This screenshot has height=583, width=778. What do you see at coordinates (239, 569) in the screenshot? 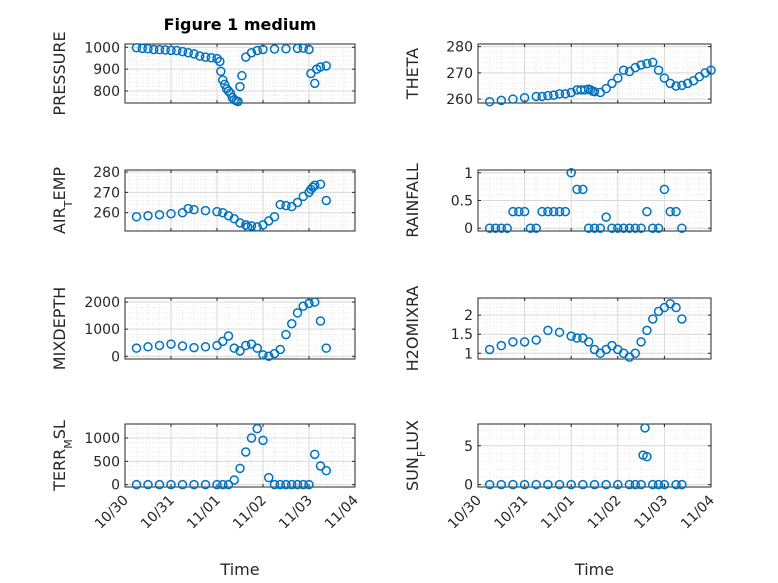
I see `x-axis-label: Time` at bounding box center [239, 569].